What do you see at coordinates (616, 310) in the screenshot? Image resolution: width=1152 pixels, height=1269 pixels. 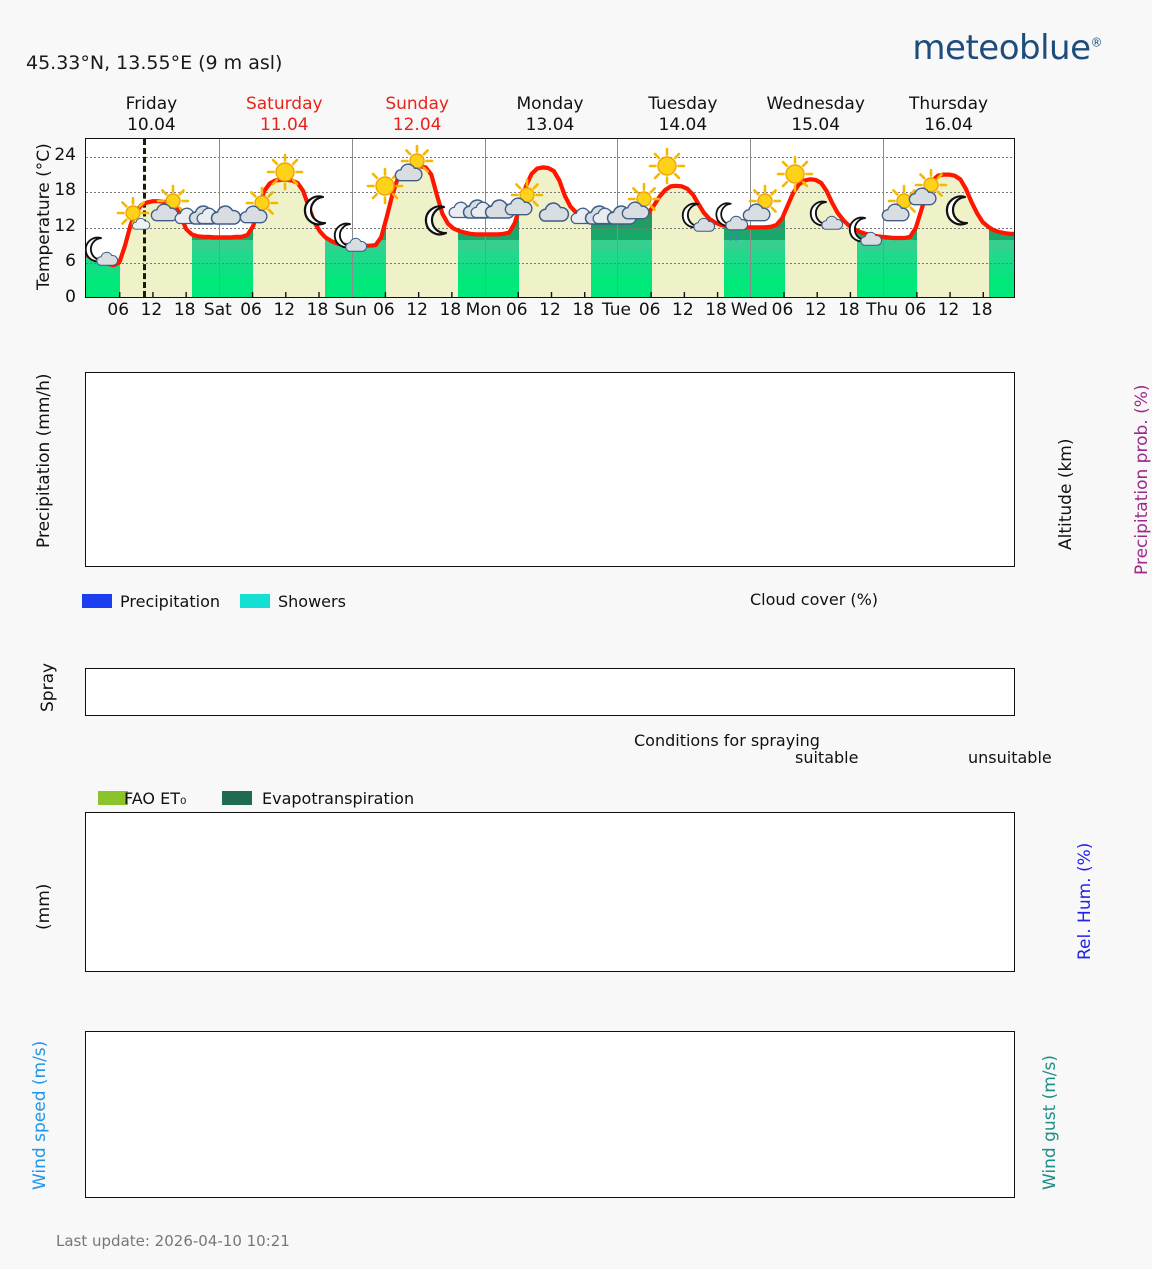 I see `temperature-x-tick: Tue` at bounding box center [616, 310].